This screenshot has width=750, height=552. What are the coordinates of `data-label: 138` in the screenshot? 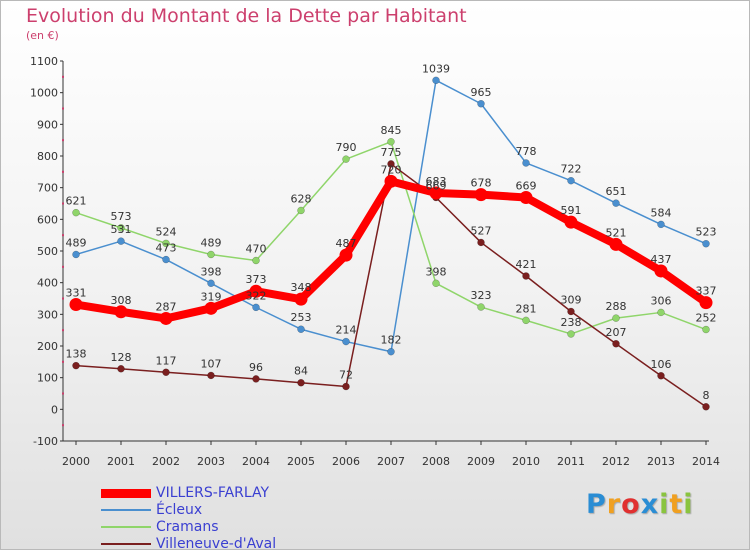 It's located at (76, 354).